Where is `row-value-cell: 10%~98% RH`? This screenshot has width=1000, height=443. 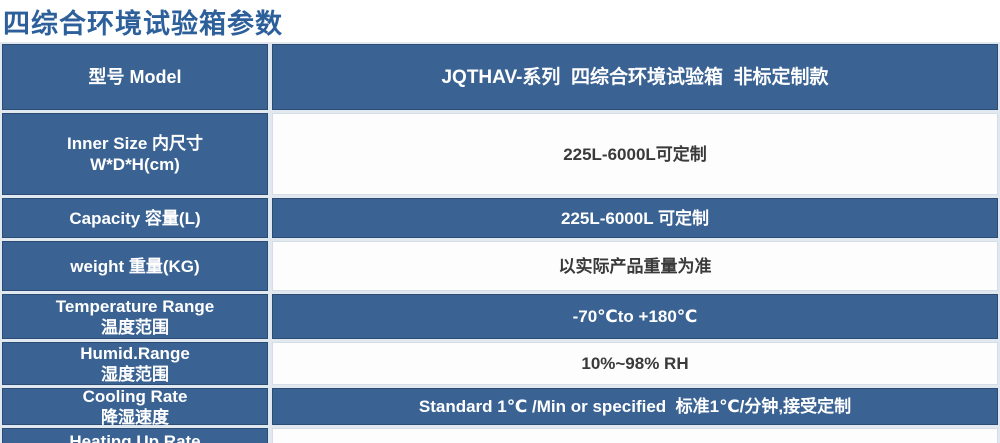
row-value-cell: 10%~98% RH is located at coordinates (635, 363).